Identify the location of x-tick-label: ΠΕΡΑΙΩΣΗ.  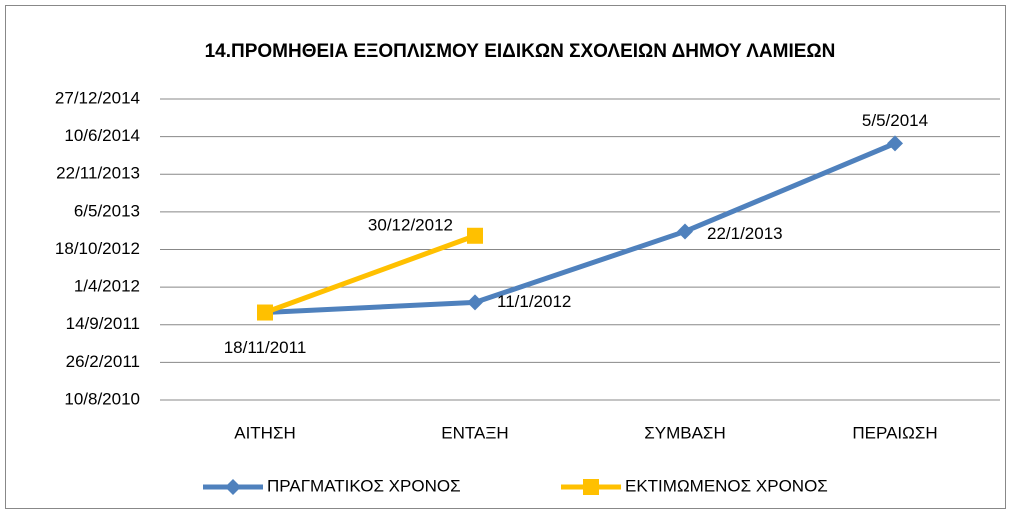
(894, 432).